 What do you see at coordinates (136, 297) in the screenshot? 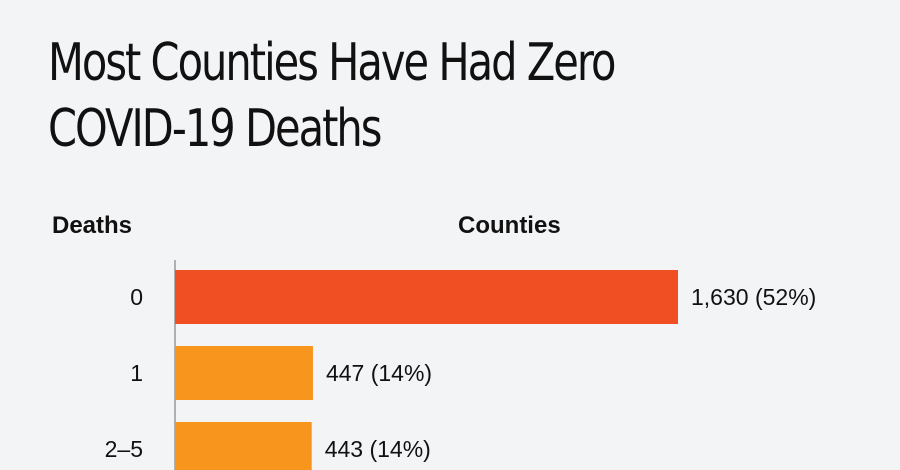
I see `category-label-0: 0` at bounding box center [136, 297].